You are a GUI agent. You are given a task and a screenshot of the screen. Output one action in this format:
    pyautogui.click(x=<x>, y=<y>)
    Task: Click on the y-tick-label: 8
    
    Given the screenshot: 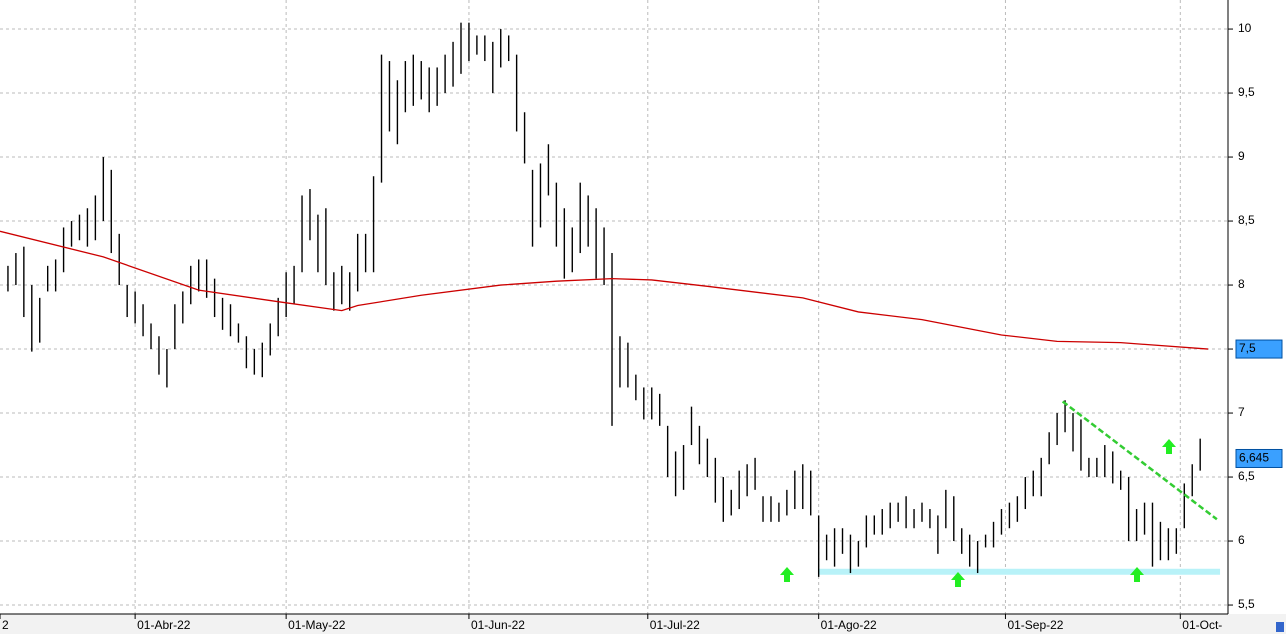 What is the action you would take?
    pyautogui.click(x=1241, y=284)
    